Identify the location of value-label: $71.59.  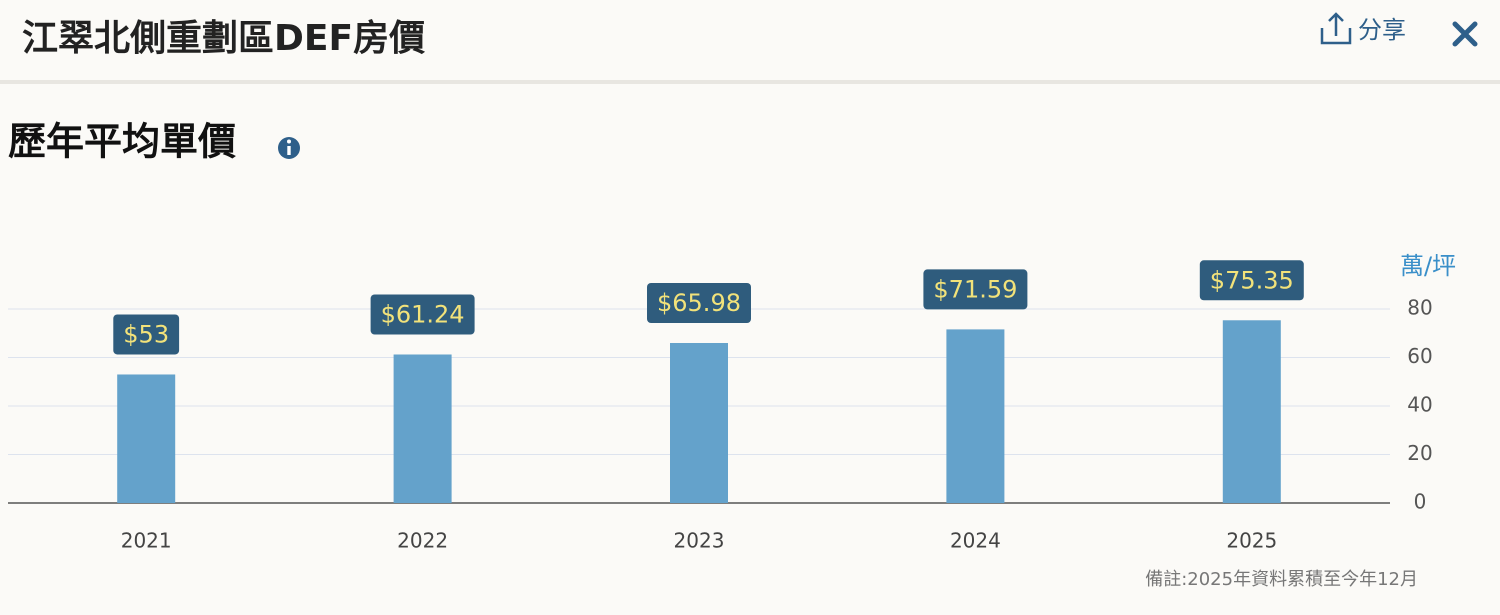
(975, 289).